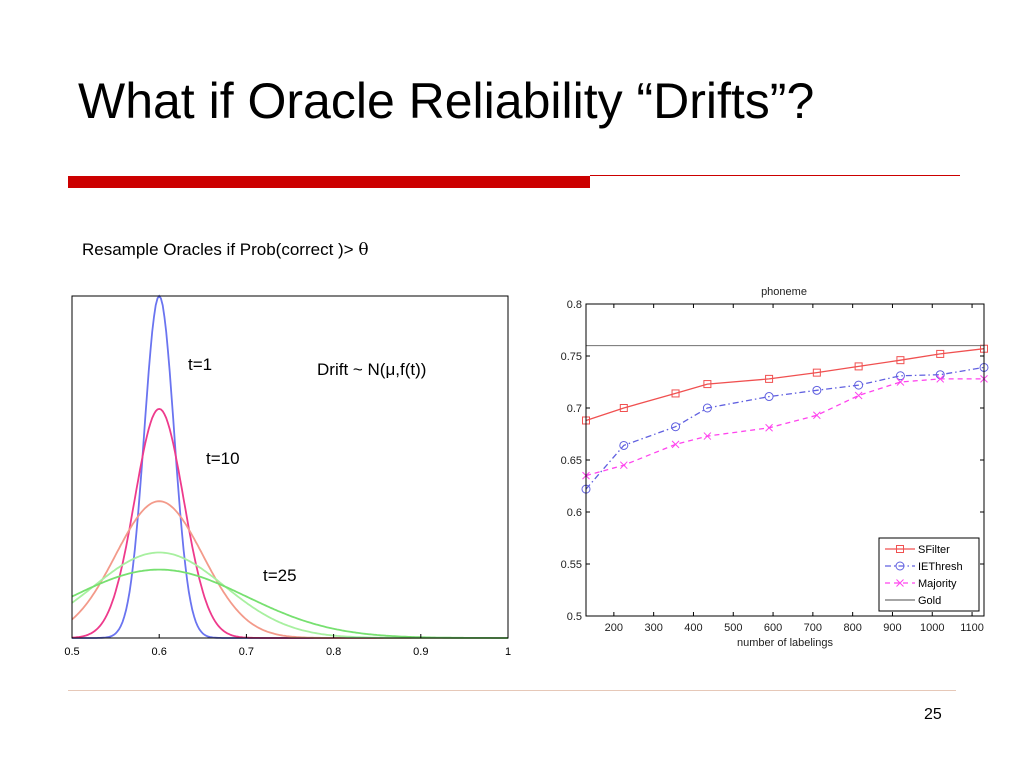 The image size is (1024, 768). I want to click on page-number: 25, so click(933, 714).